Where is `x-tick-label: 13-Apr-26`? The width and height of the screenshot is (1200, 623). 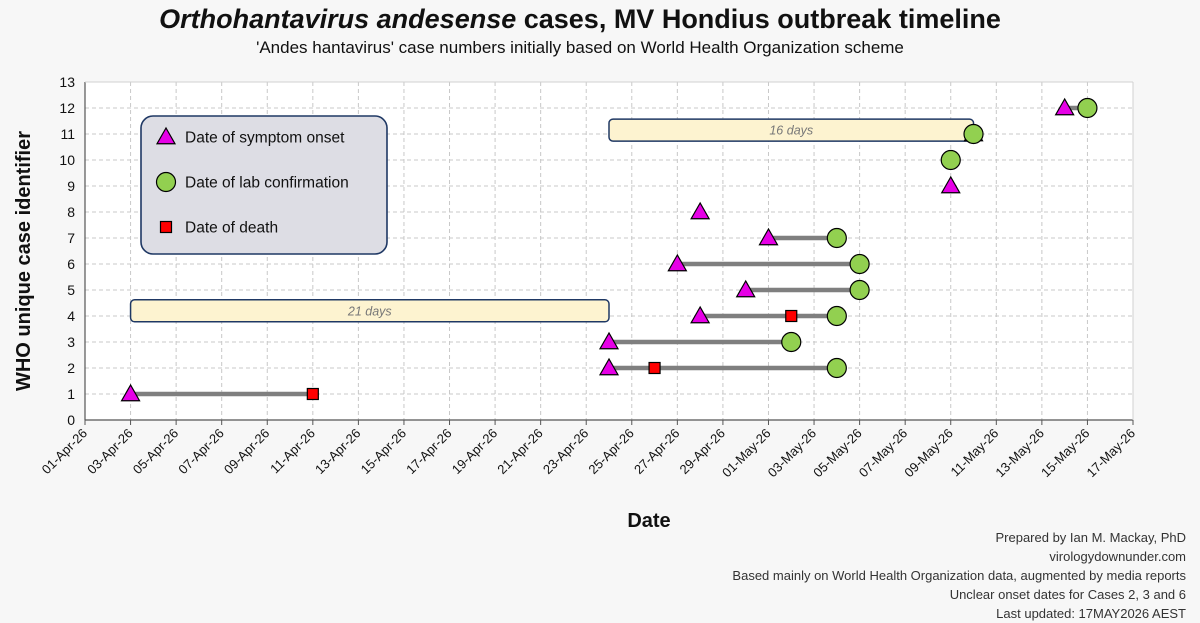
x-tick-label: 13-Apr-26 is located at coordinates (337, 451).